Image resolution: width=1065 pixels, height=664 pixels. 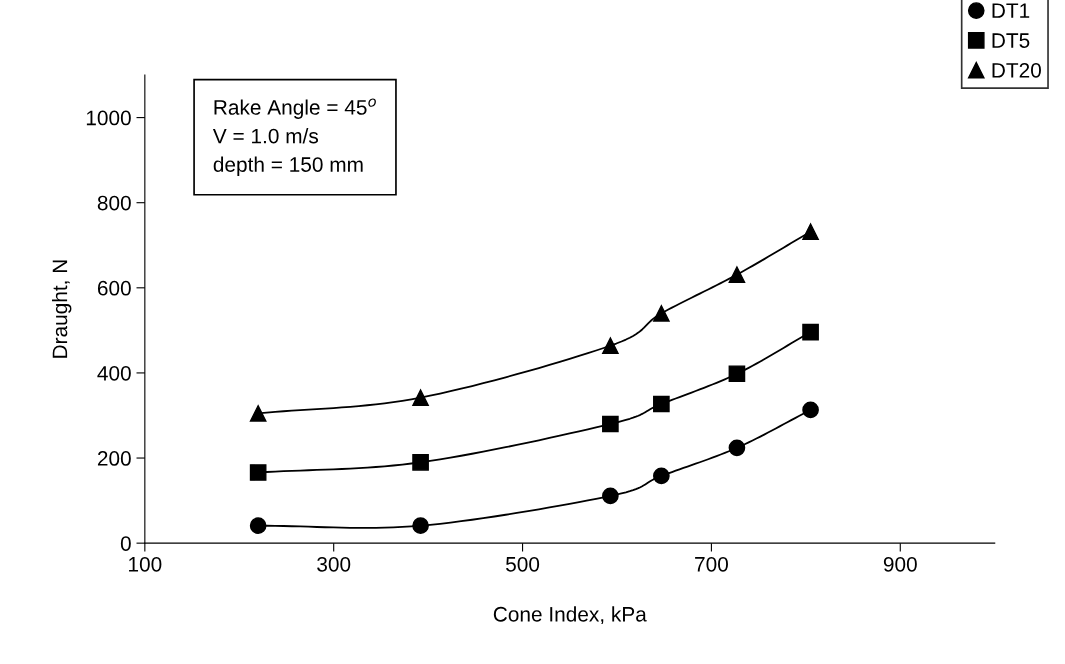 I want to click on x-tick-label: 500, so click(x=523, y=564).